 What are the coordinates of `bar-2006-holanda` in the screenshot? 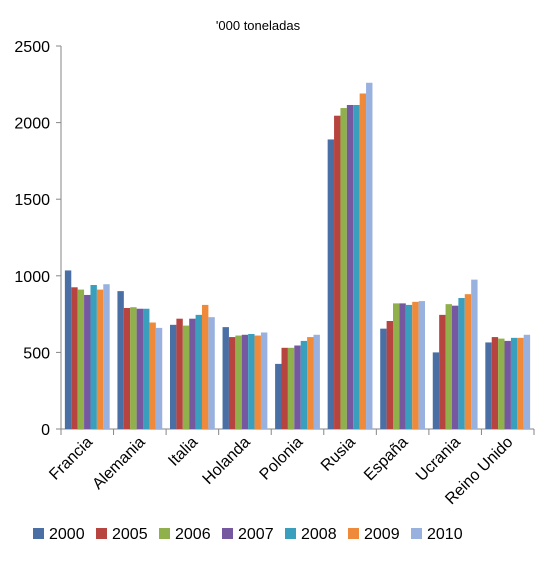 It's located at (238, 382).